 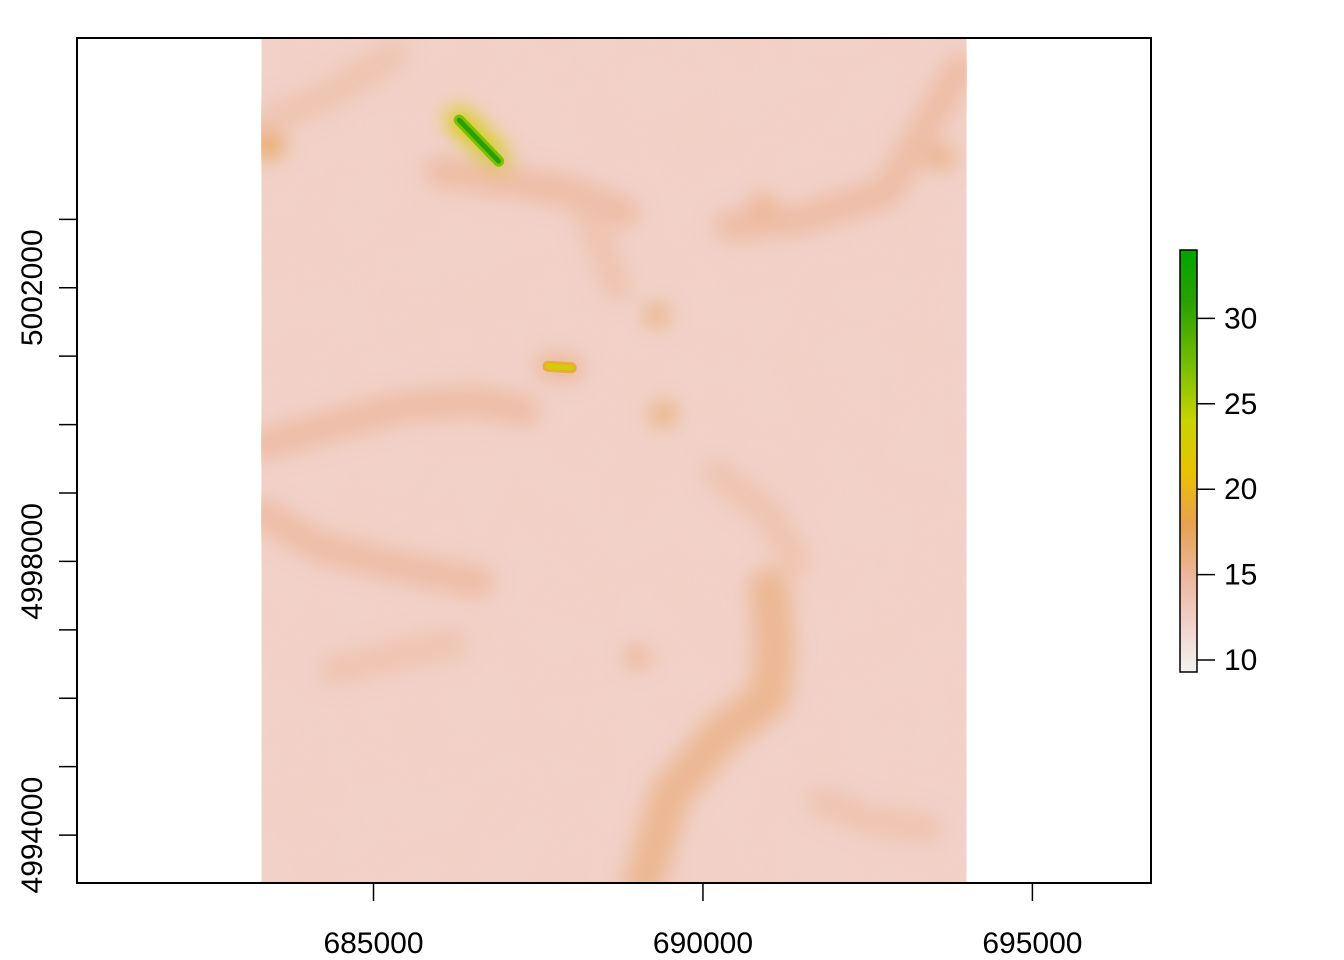 What do you see at coordinates (1240, 404) in the screenshot?
I see `colorbar-tick-label: 25` at bounding box center [1240, 404].